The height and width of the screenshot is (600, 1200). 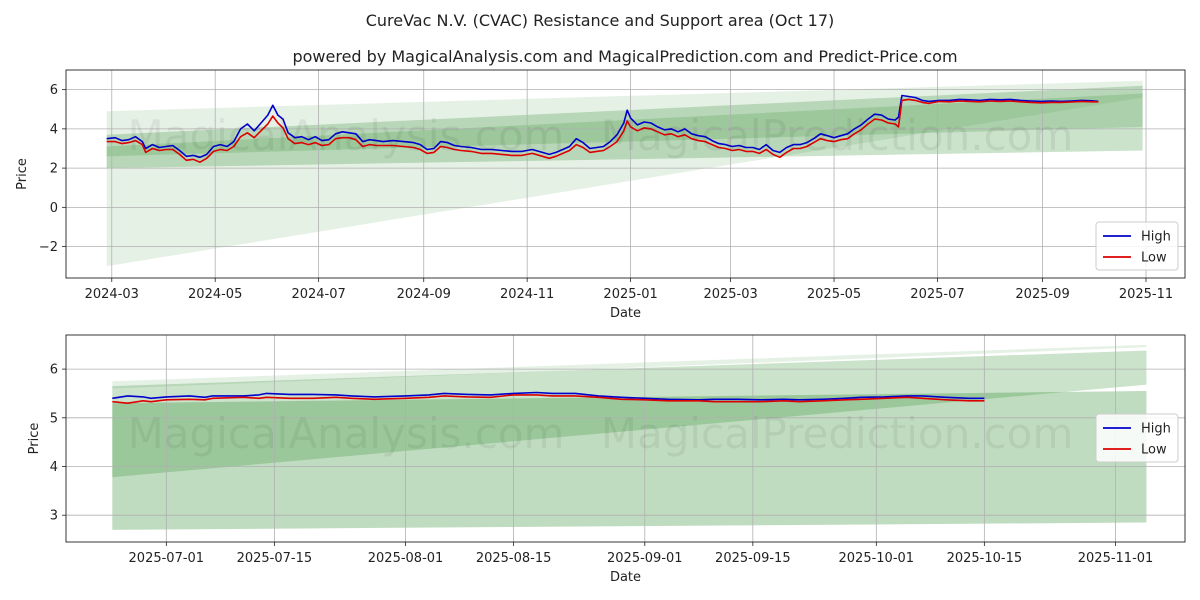 I want to click on x-tick-label: 2025-03, so click(x=730, y=294).